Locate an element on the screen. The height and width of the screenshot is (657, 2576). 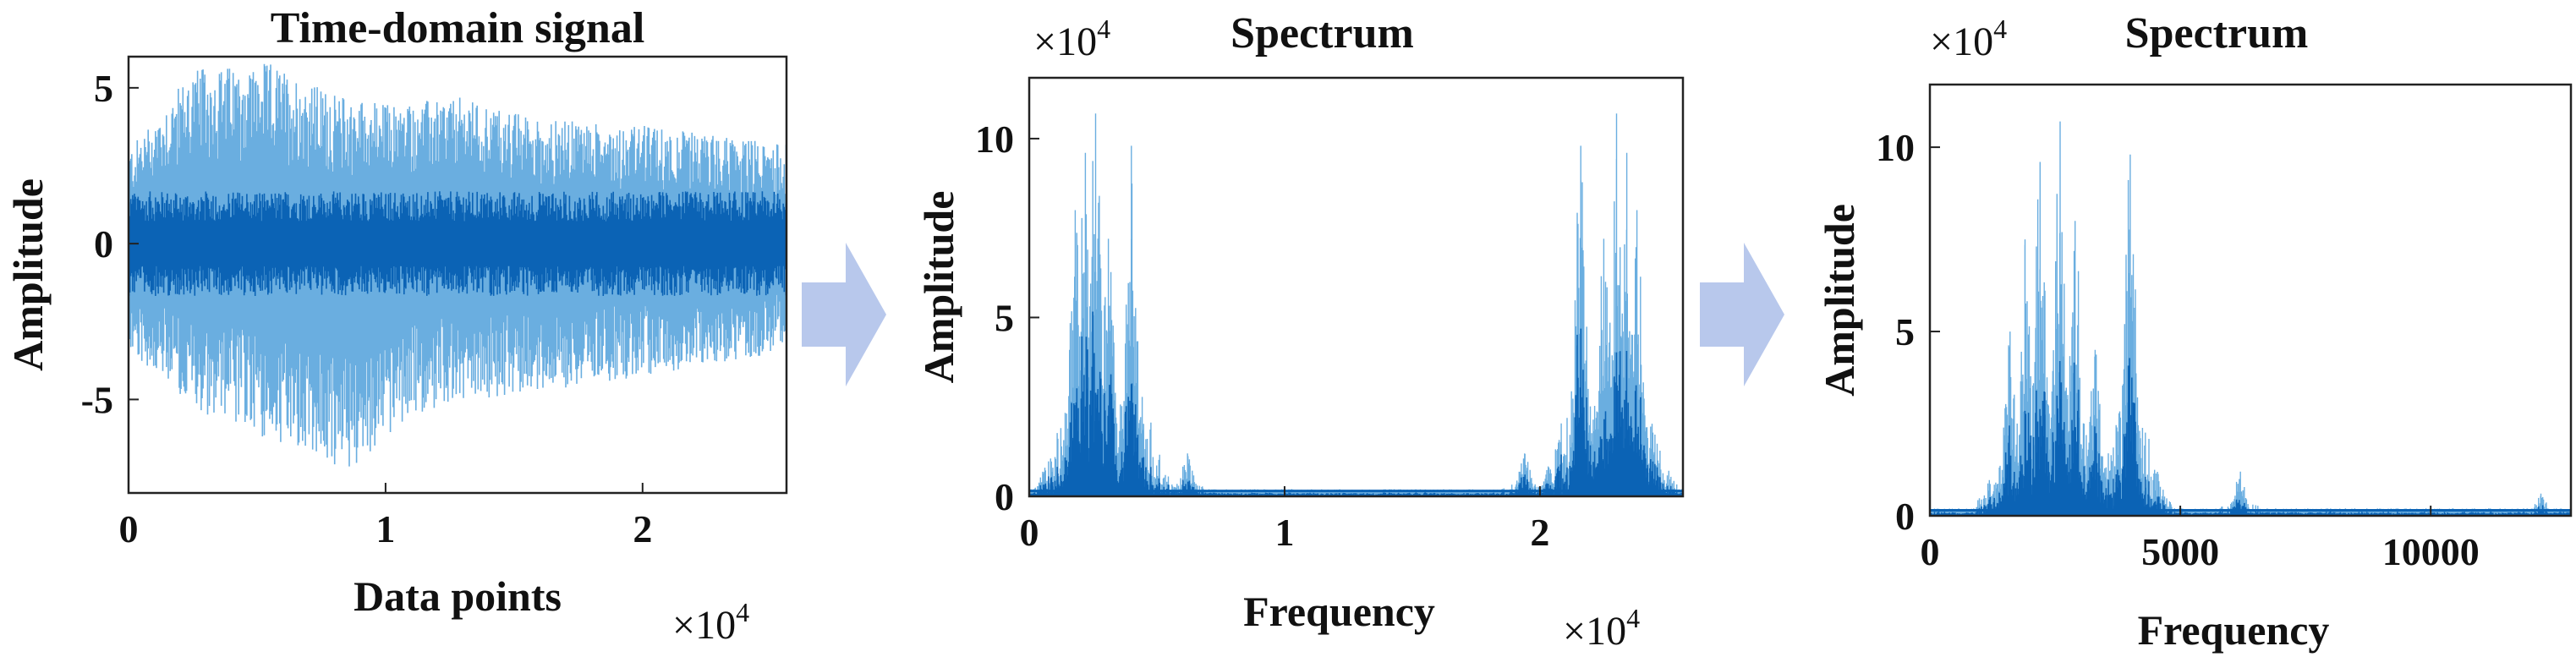
y-tick-label: -5 is located at coordinates (97, 399).